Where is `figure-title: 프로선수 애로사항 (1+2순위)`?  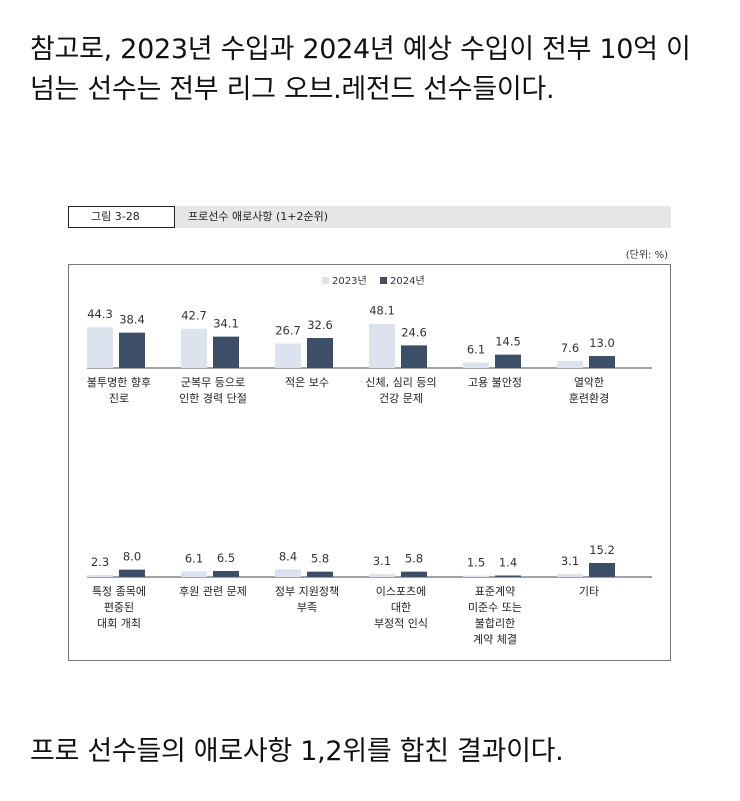
figure-title: 프로선수 애로사항 (1+2순위) is located at coordinates (258, 216).